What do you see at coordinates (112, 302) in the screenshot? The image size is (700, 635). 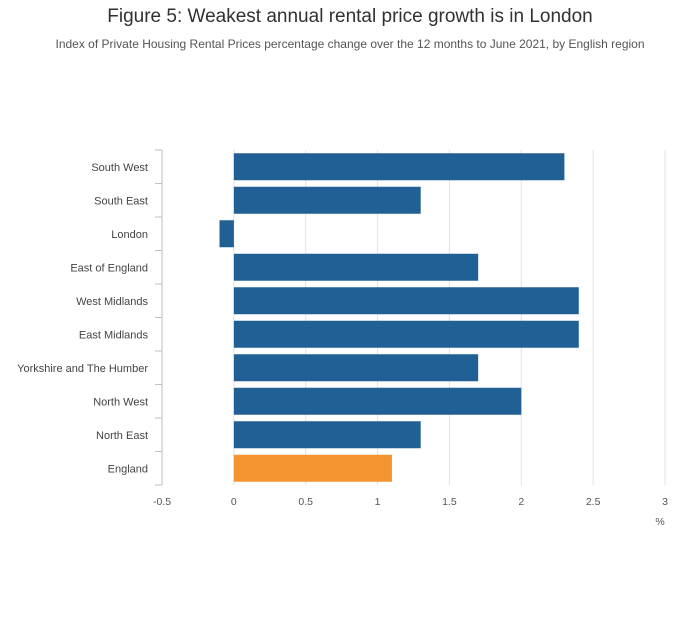 I see `category-label: West Midlands` at bounding box center [112, 302].